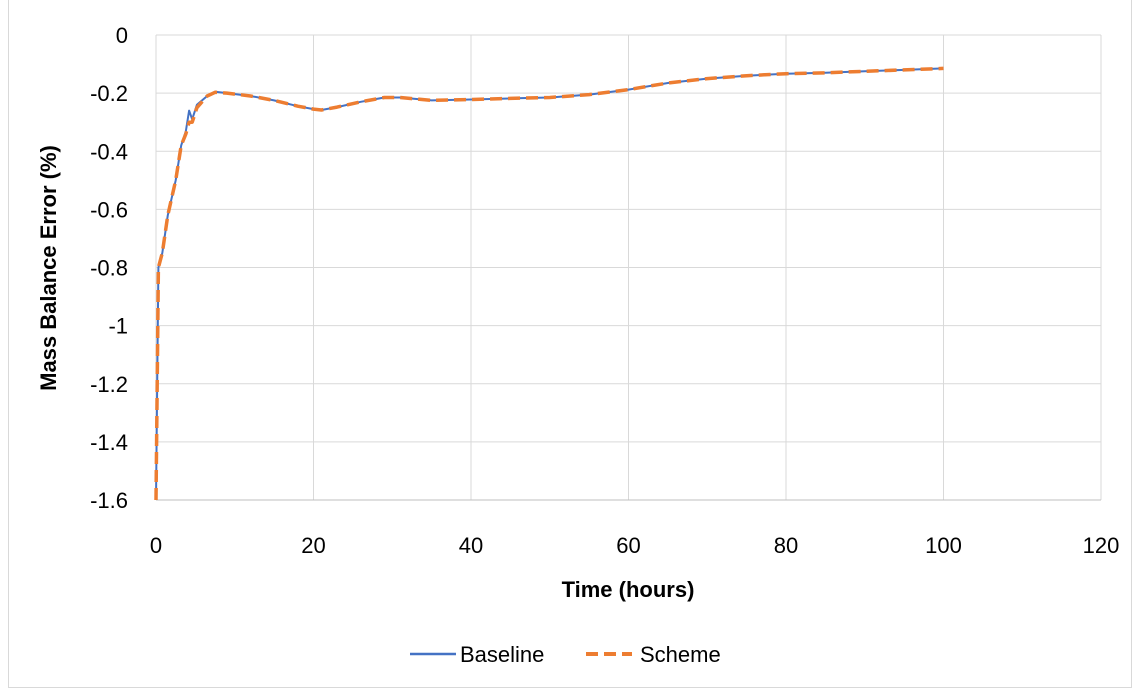  Describe the element at coordinates (109, 442) in the screenshot. I see `y-tick-label: -1.4` at that location.